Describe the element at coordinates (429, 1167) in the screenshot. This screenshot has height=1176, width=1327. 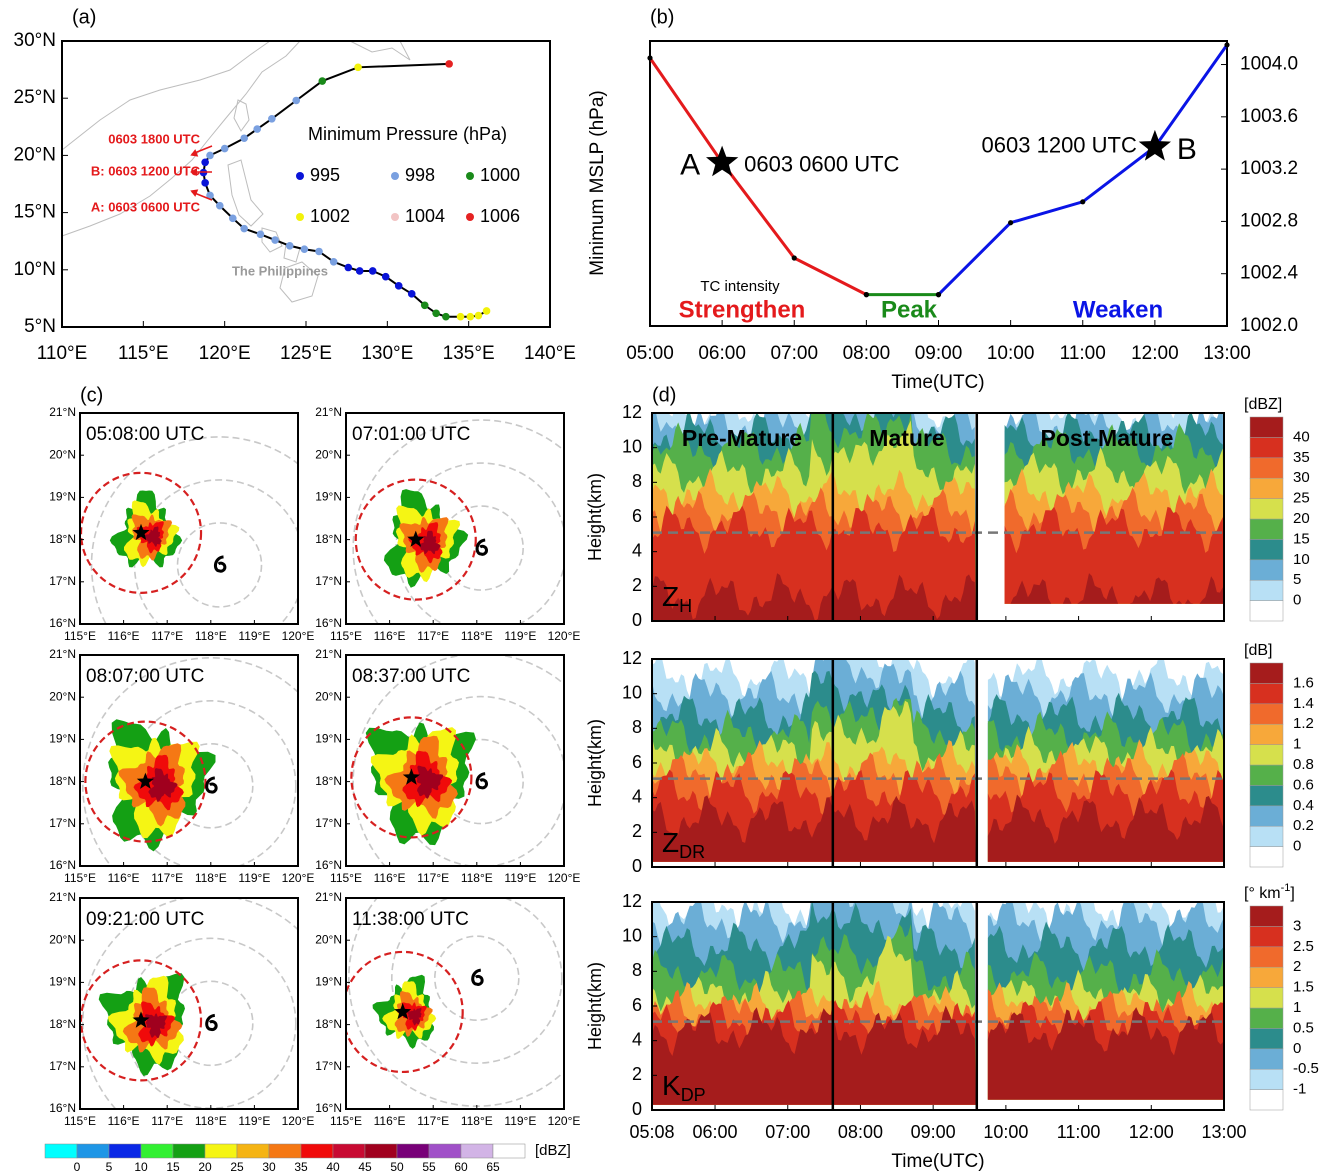
I see `colorbar-label: 55` at that location.